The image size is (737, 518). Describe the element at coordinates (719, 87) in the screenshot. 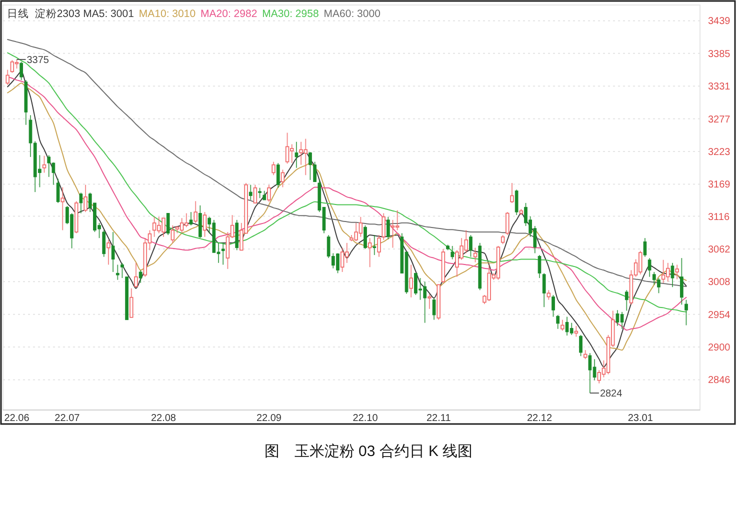

I see `y-tick-label: 3331` at that location.